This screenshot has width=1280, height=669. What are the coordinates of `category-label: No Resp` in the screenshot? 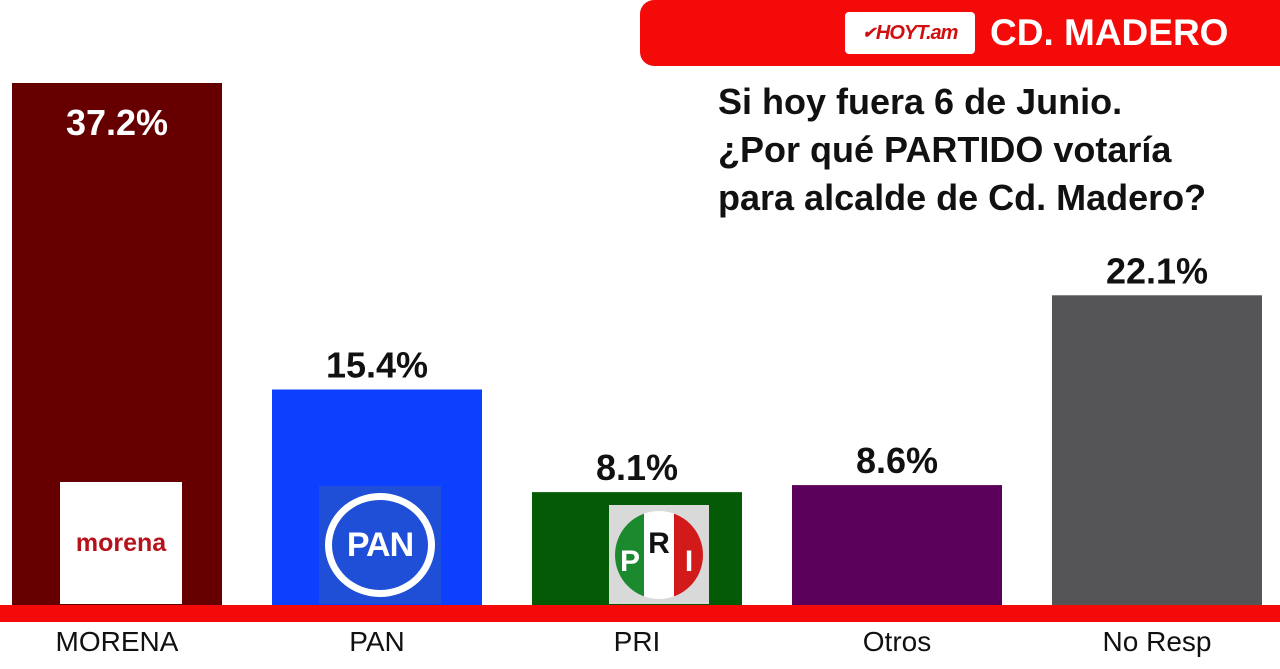 It's located at (1157, 641).